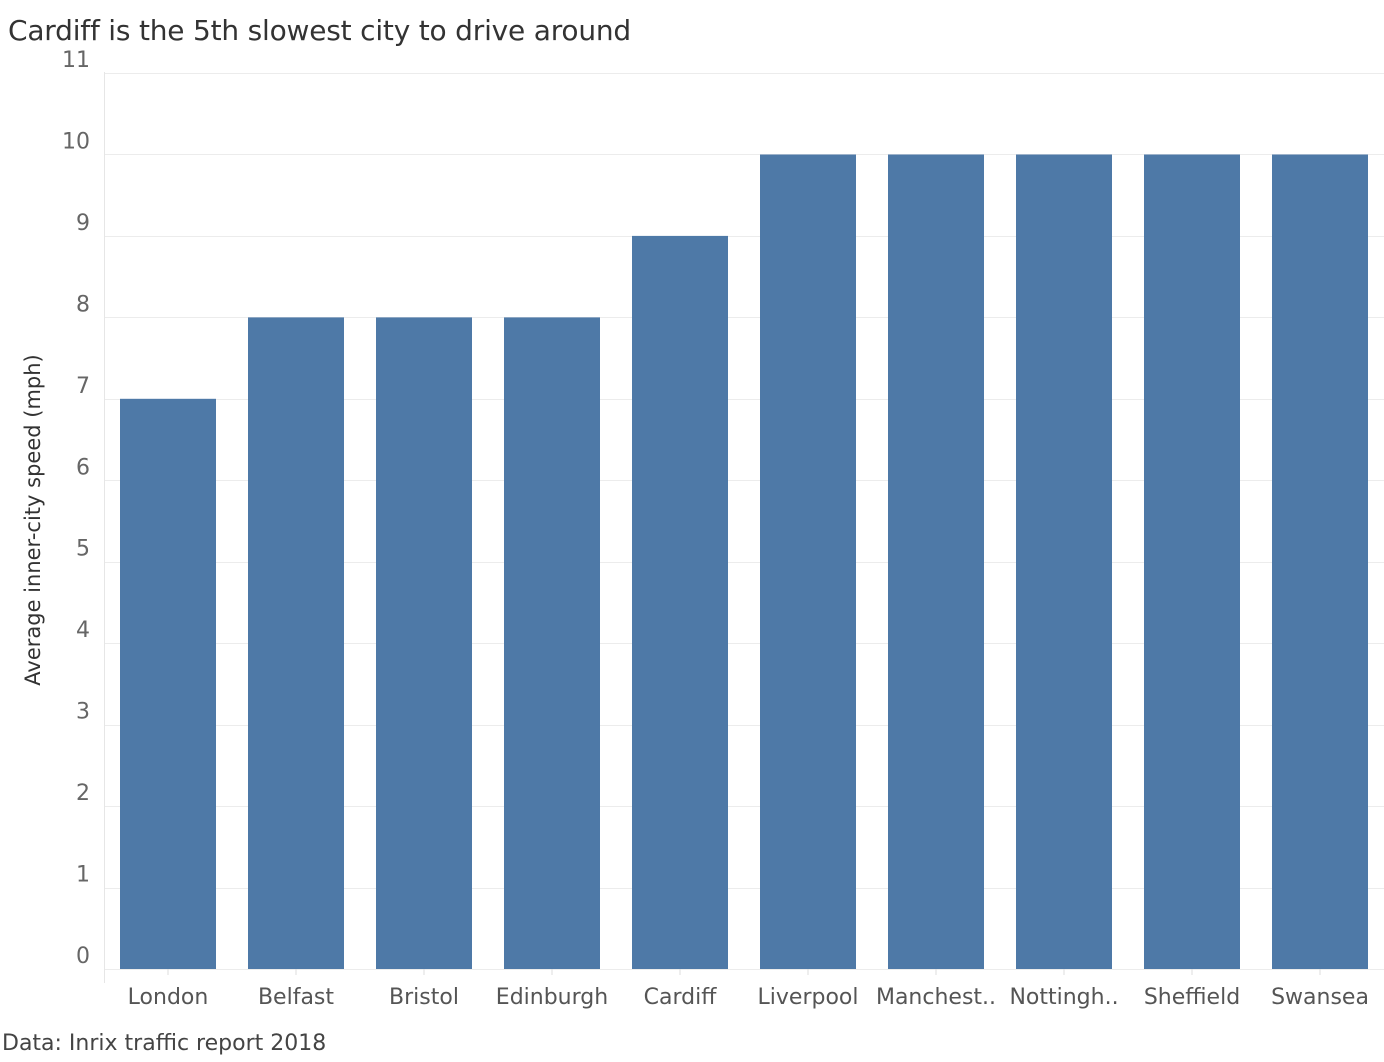  What do you see at coordinates (83, 630) in the screenshot?
I see `y-tick-label: 4` at bounding box center [83, 630].